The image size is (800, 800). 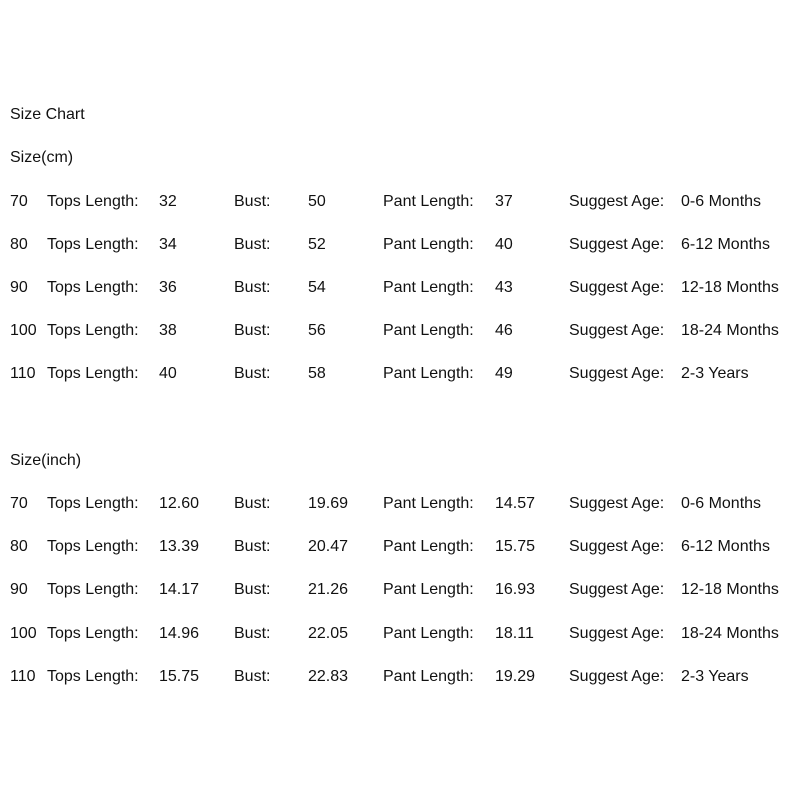 I want to click on bust-value: 52, so click(x=317, y=244).